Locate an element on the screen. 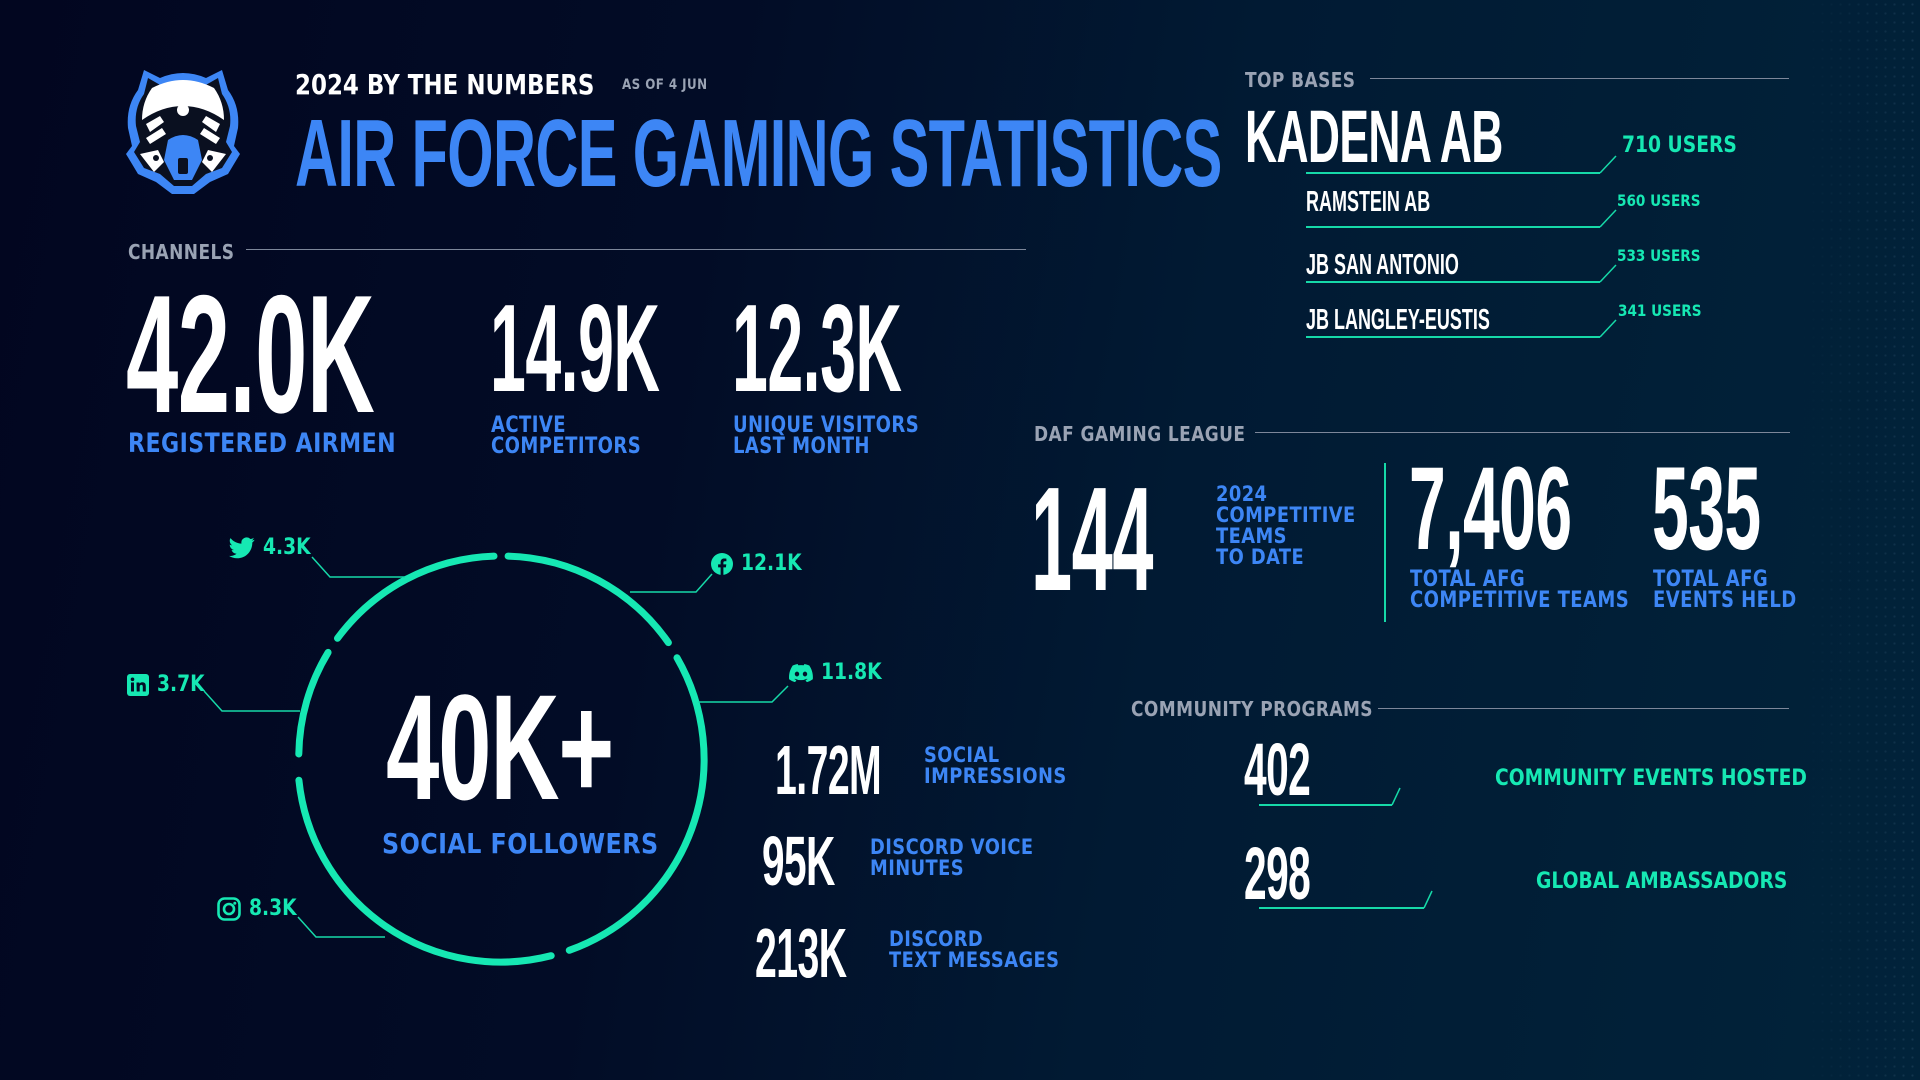  stat-leader is located at coordinates (1396, 796).